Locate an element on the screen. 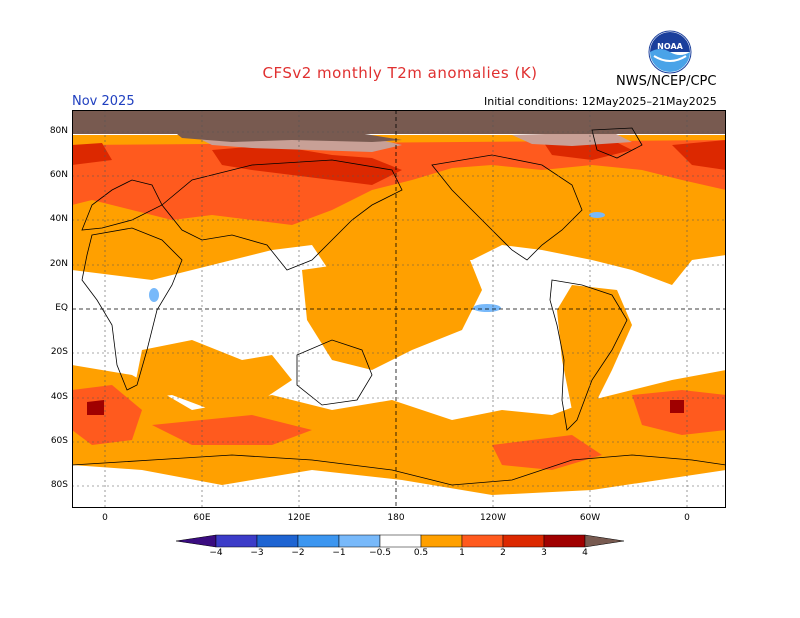 The image size is (800, 618). colorbar-swatch-p05-p1 is located at coordinates (441, 541).